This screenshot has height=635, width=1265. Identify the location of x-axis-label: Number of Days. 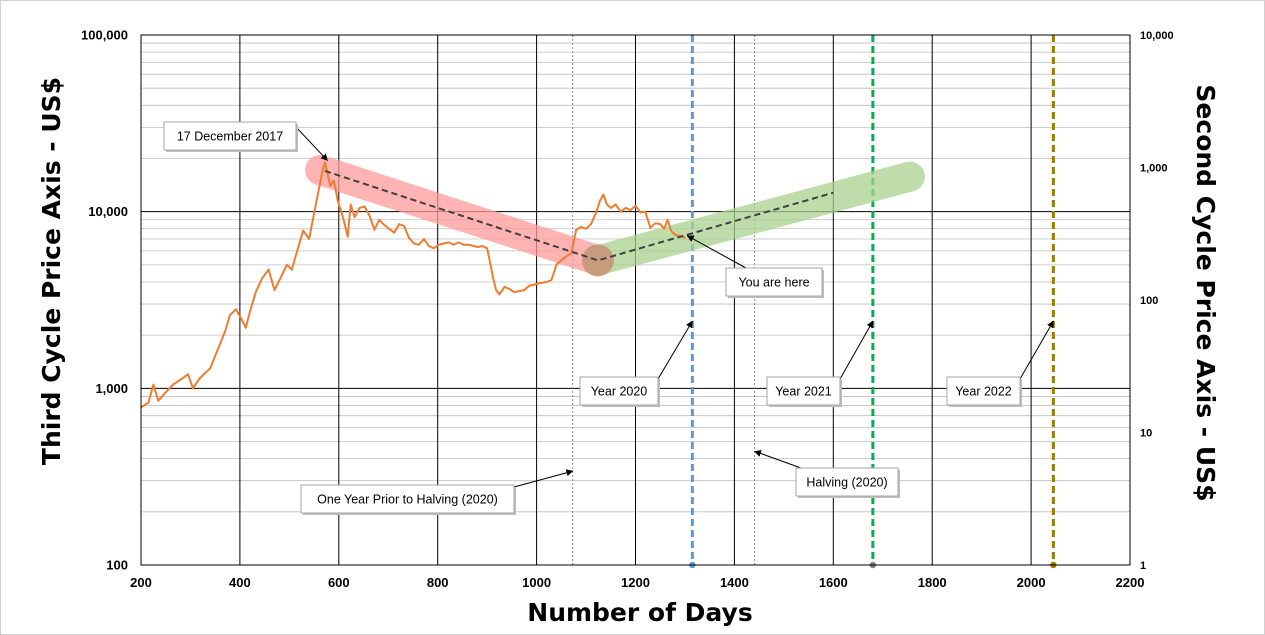
(639, 612).